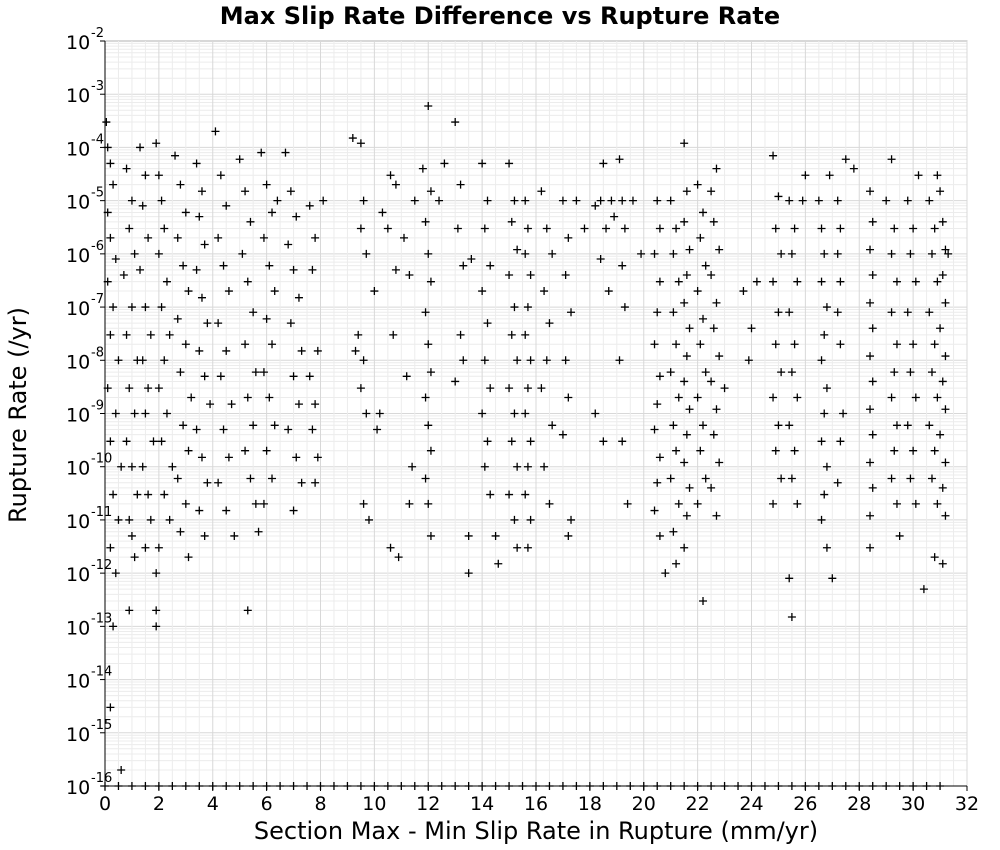 This screenshot has width=1000, height=850. I want to click on y-tick-exponent: -5, so click(97, 193).